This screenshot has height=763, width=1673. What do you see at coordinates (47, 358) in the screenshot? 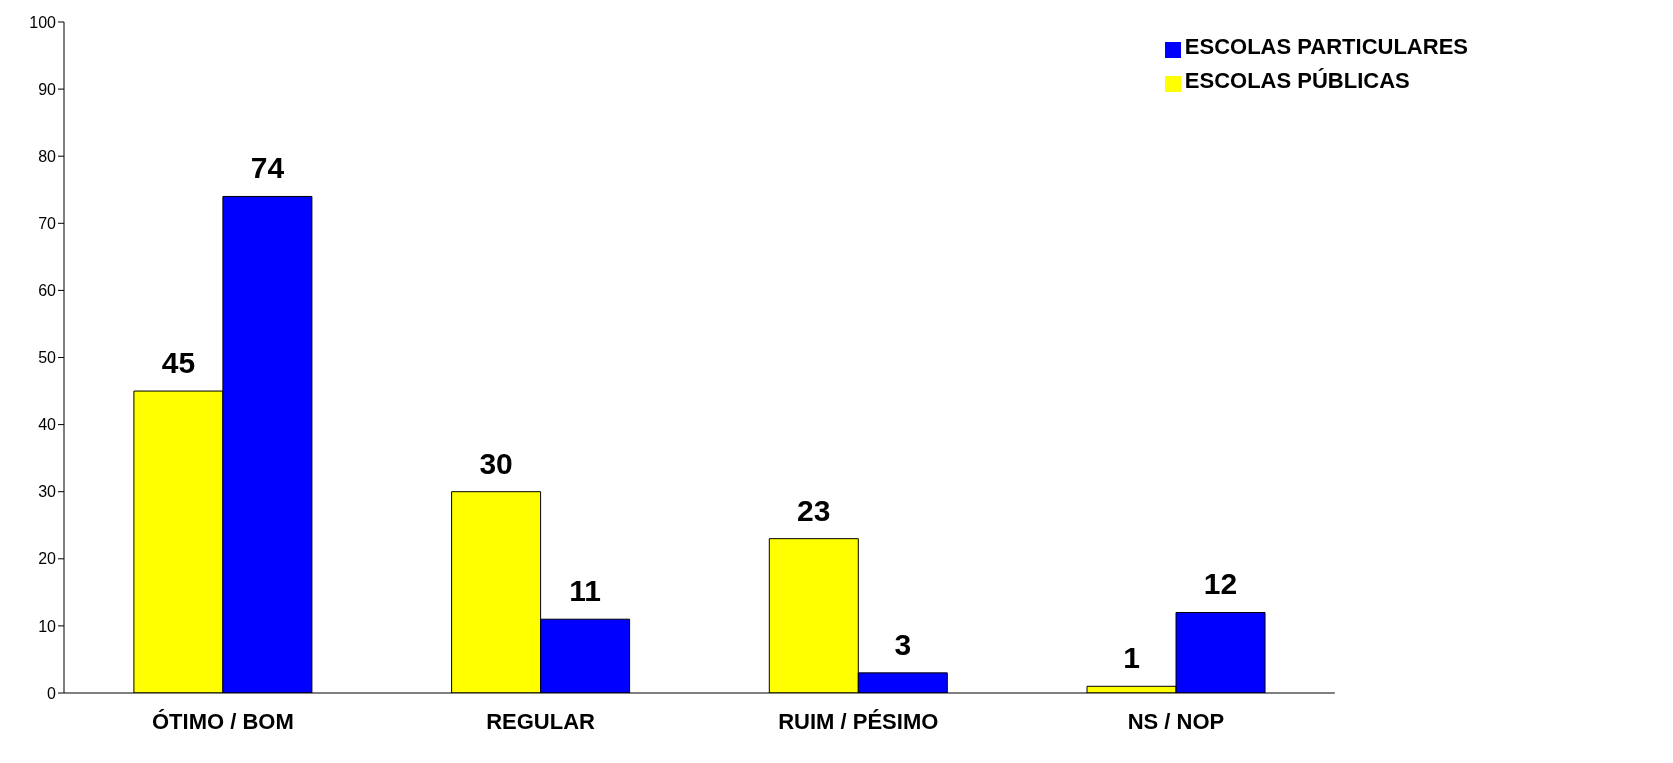
I see `y-tick-label: 50` at bounding box center [47, 358].